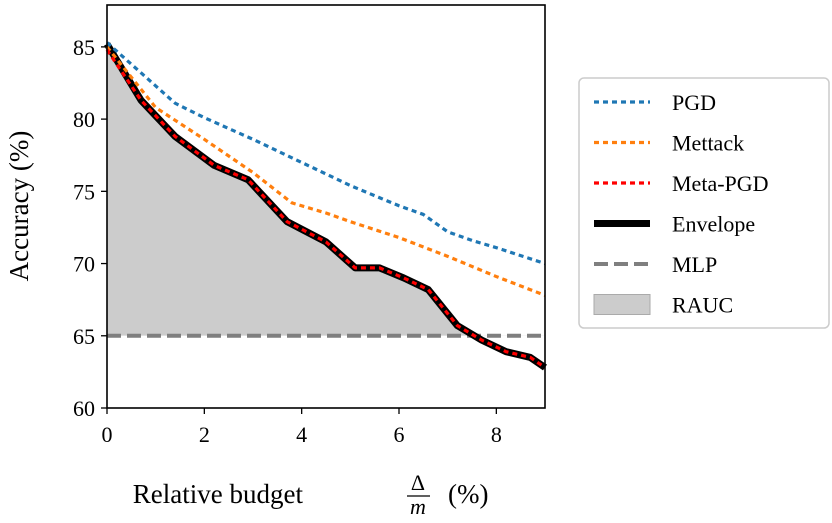 Image resolution: width=832 pixels, height=523 pixels. Describe the element at coordinates (704, 203) in the screenshot. I see `legend-box` at that location.